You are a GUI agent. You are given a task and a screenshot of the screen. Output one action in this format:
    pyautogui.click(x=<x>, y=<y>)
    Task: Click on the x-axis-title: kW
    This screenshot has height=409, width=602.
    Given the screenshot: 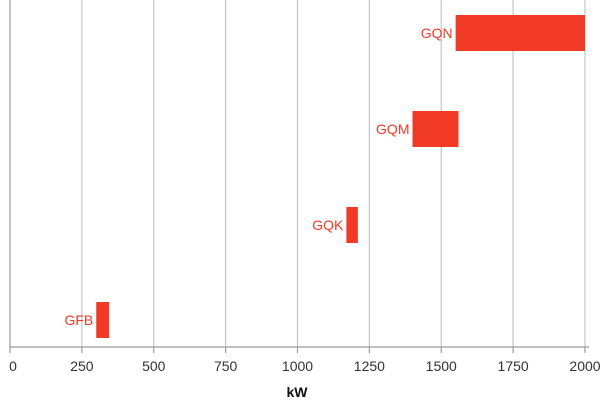 What is the action you would take?
    pyautogui.click(x=298, y=392)
    